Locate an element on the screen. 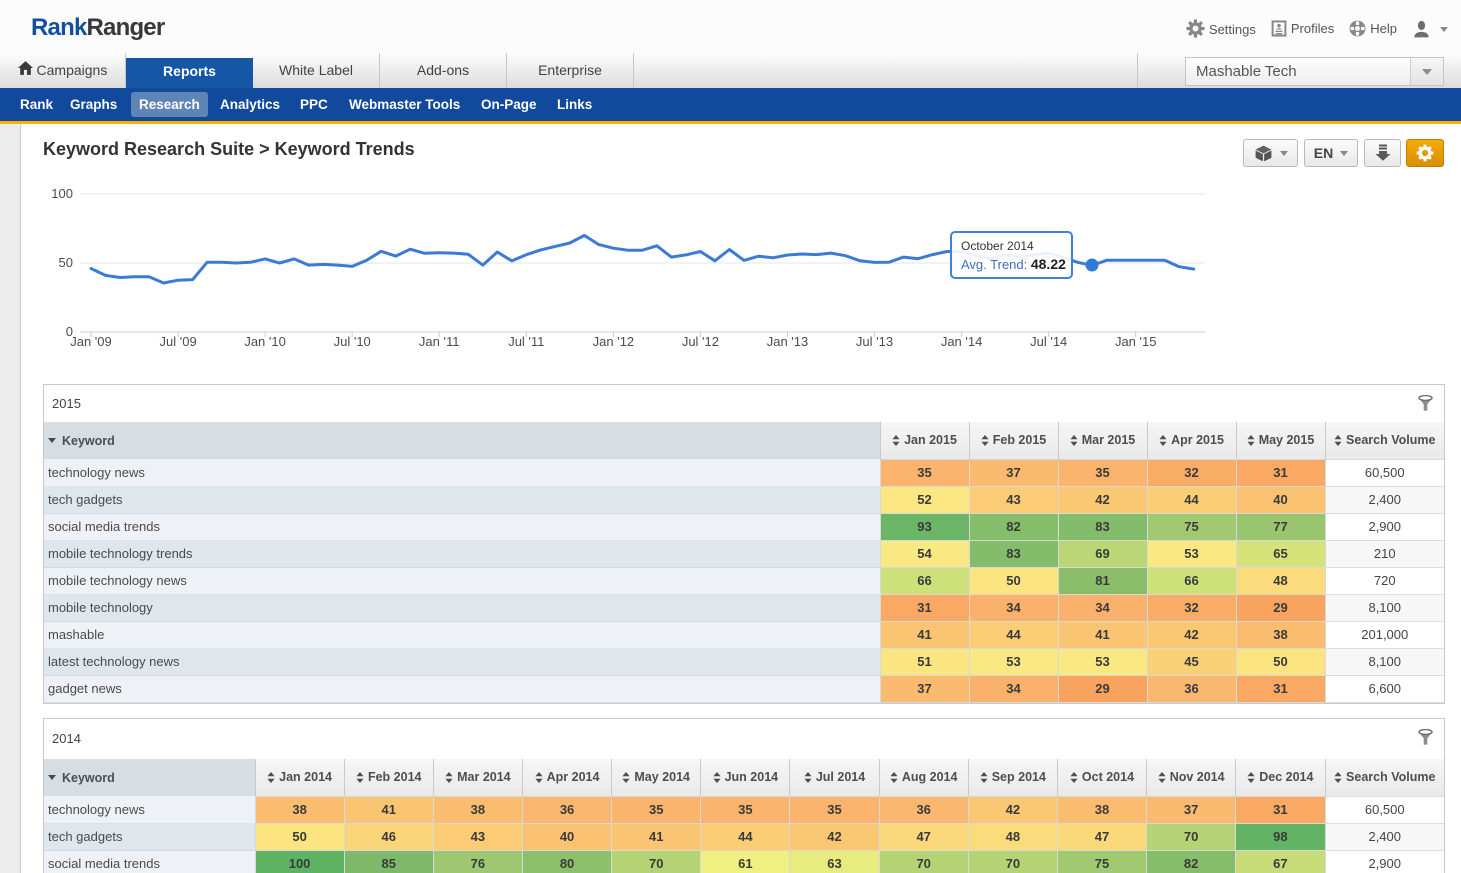 The height and width of the screenshot is (873, 1461). svg-text: Jan '10 is located at coordinates (265, 341).